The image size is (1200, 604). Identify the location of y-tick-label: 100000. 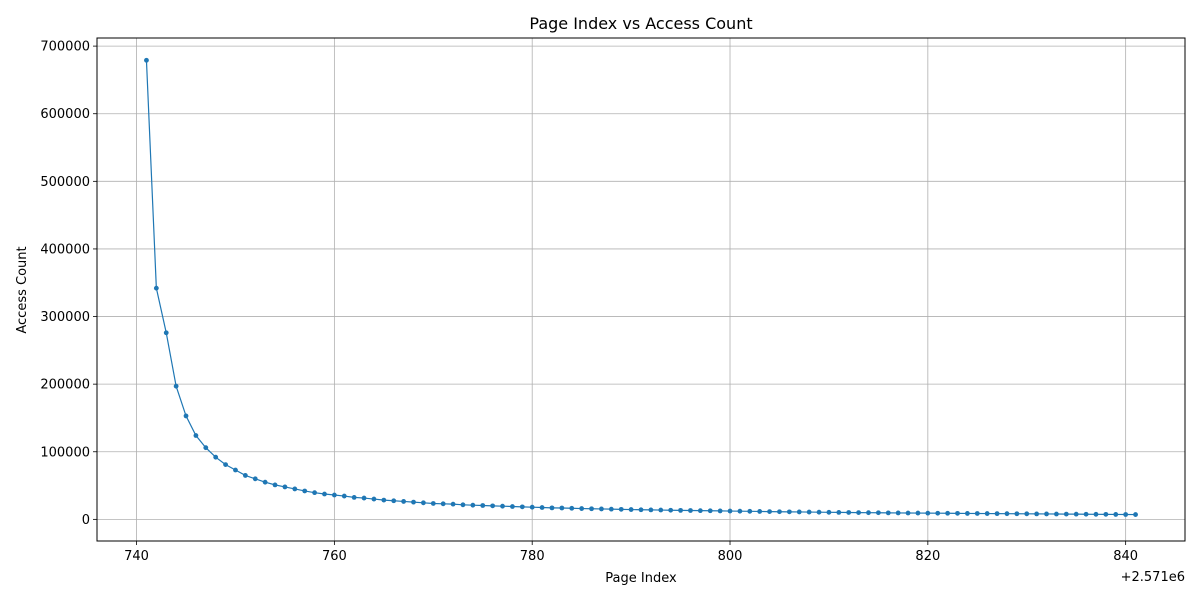
(65, 452).